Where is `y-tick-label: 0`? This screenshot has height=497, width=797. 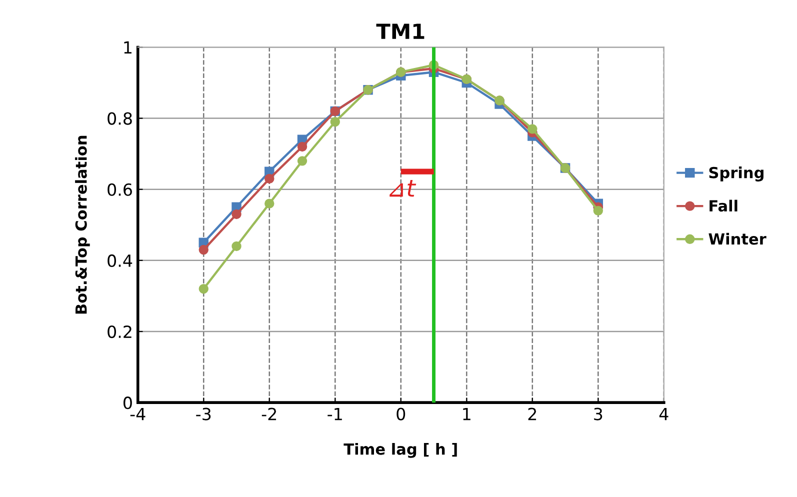
y-tick-label: 0 is located at coordinates (128, 403).